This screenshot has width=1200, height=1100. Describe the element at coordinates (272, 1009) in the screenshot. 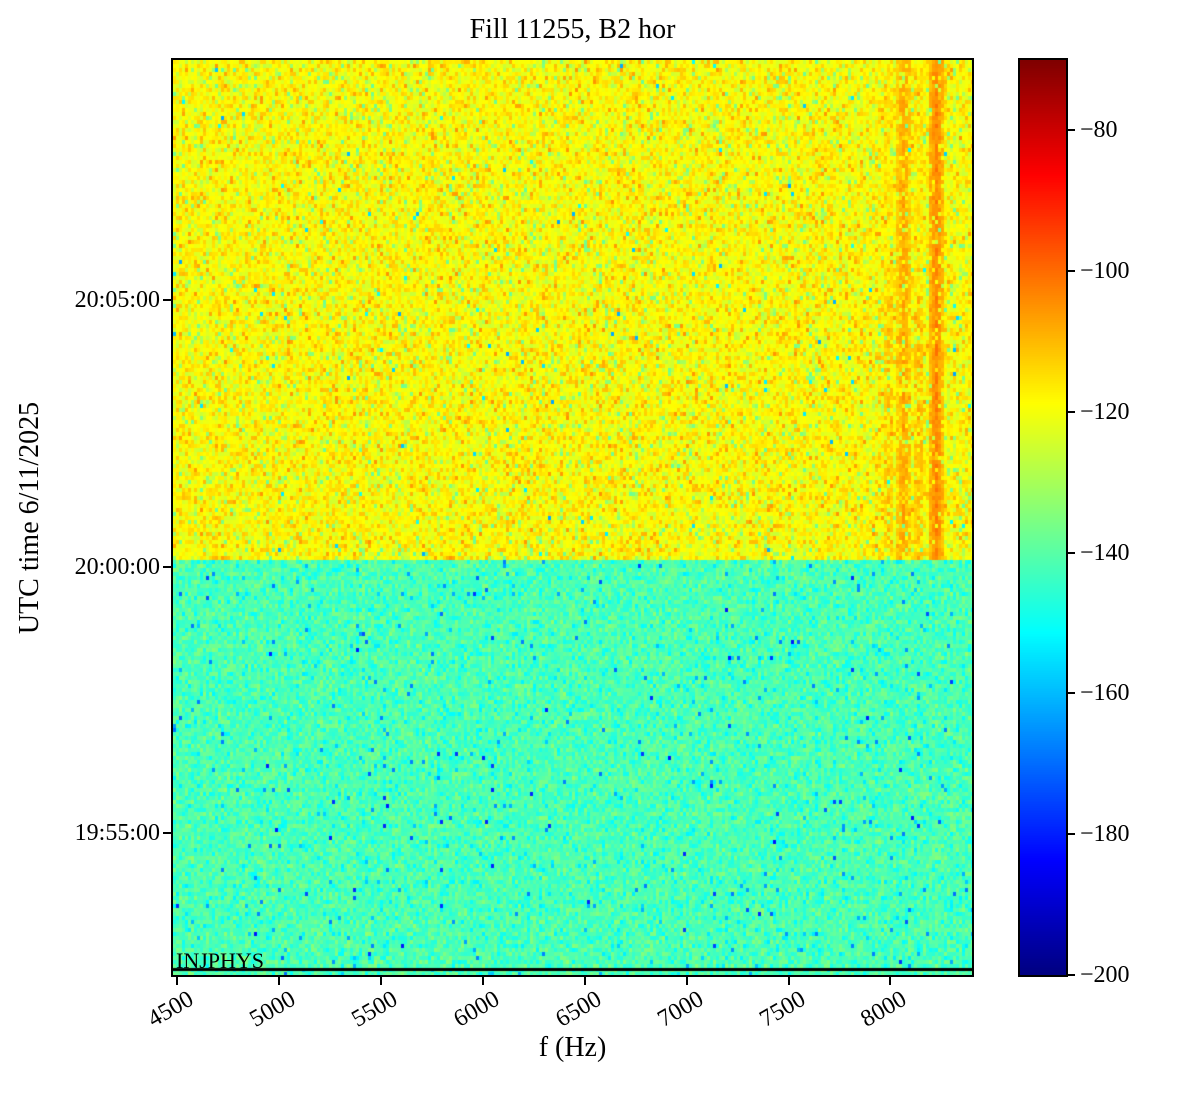

I see `x-tick-label: 5000` at that location.